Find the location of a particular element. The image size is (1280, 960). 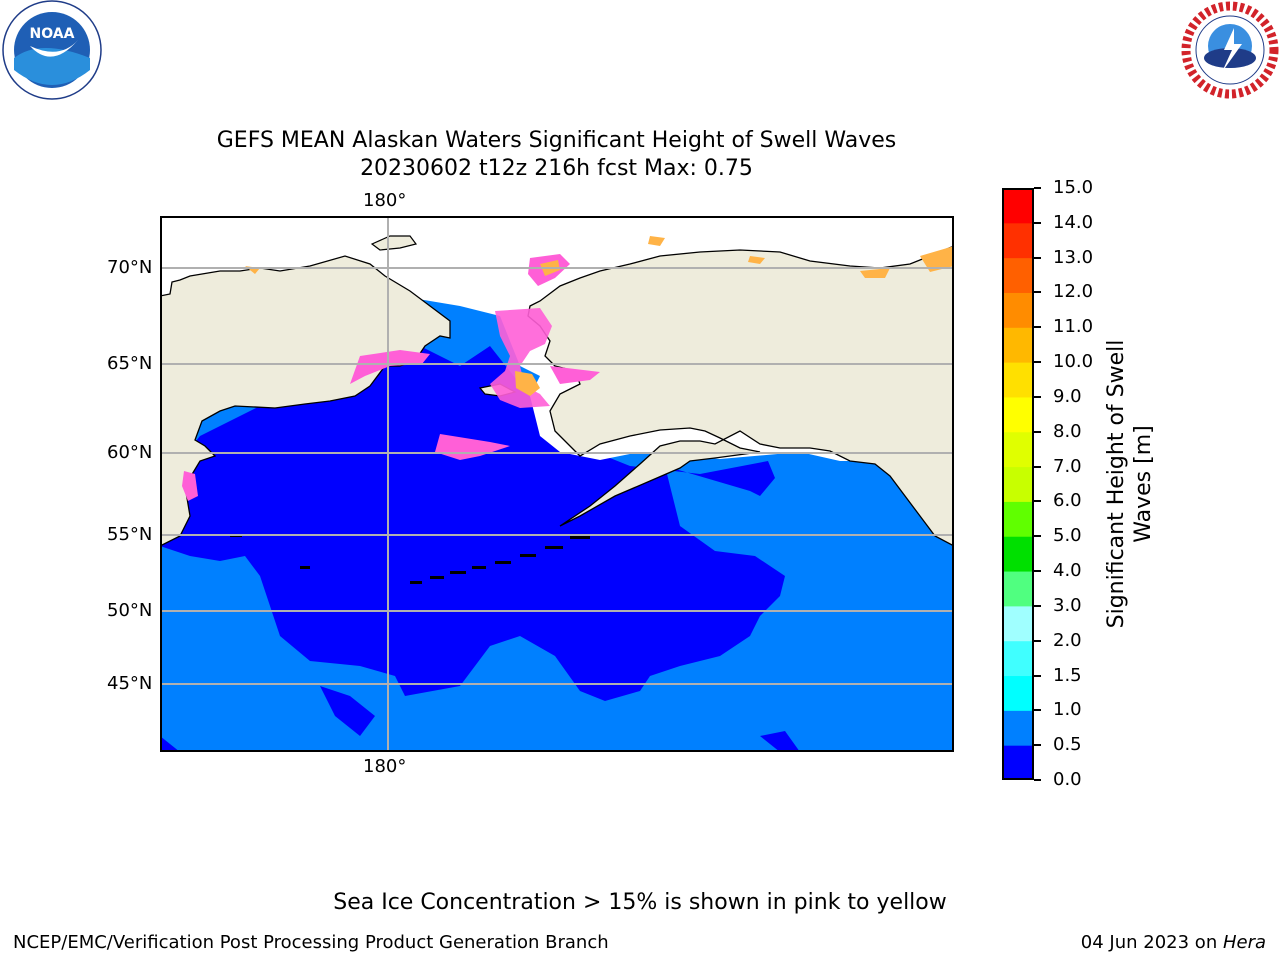

colorbar-tick-label: 12.0 is located at coordinates (1073, 292).